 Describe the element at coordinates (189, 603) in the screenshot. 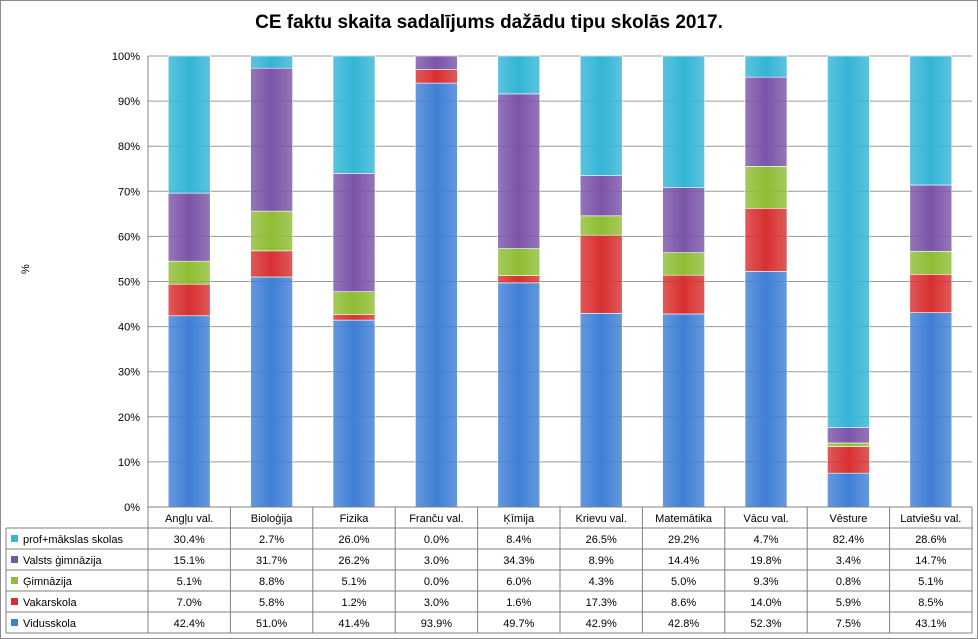

I see `data-label: 7.0%` at that location.